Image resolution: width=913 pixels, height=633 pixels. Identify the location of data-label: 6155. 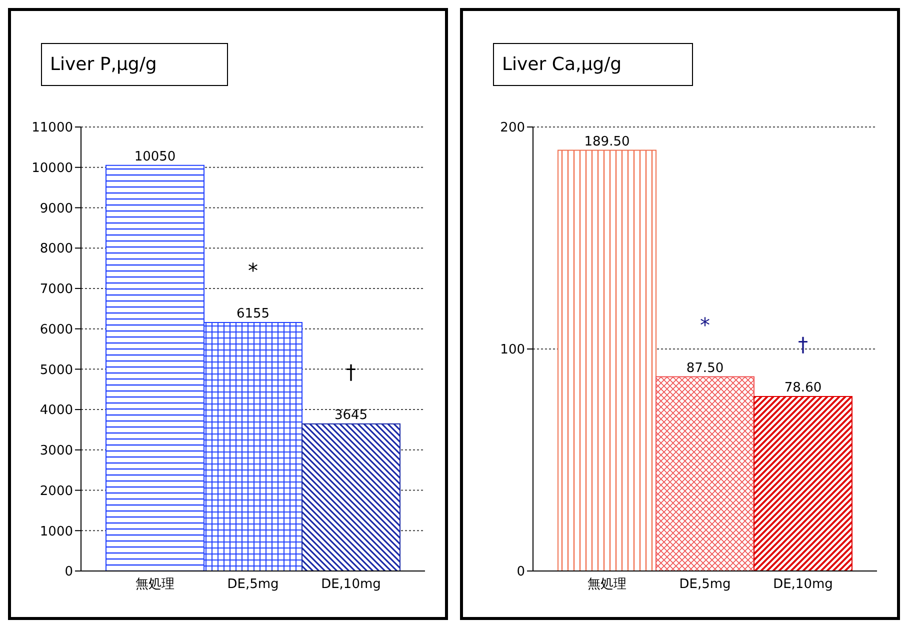
(253, 314).